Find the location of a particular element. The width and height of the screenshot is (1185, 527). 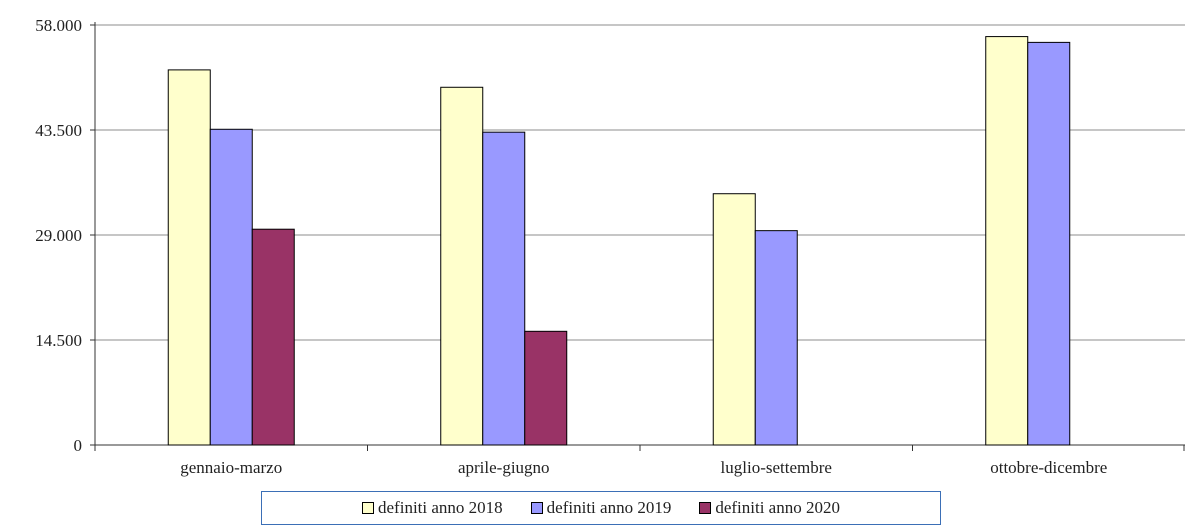

legend-item-2020: definiti anno 2020 is located at coordinates (769, 508).